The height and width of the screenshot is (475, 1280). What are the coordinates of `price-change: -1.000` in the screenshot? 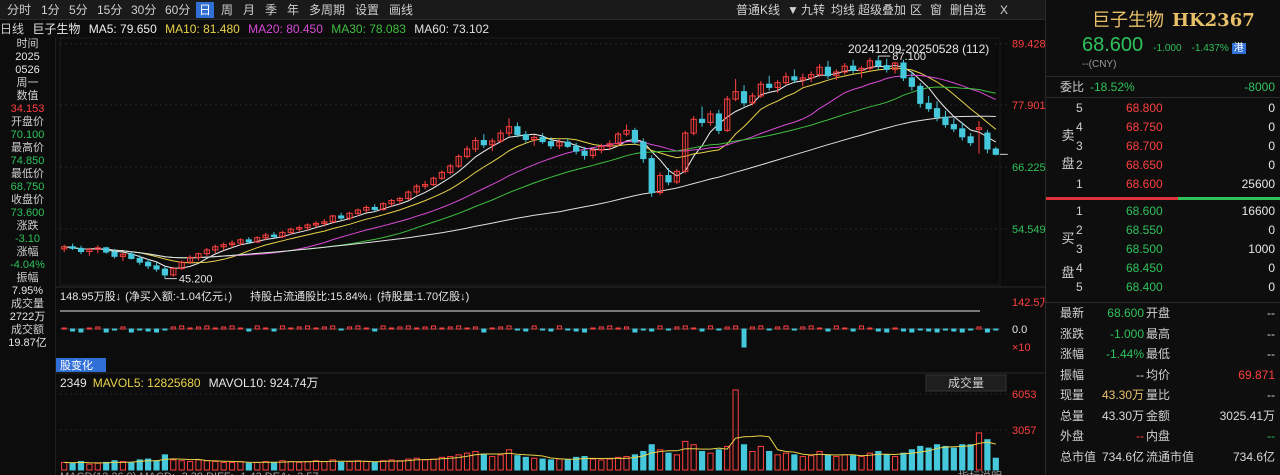 It's located at (1167, 48).